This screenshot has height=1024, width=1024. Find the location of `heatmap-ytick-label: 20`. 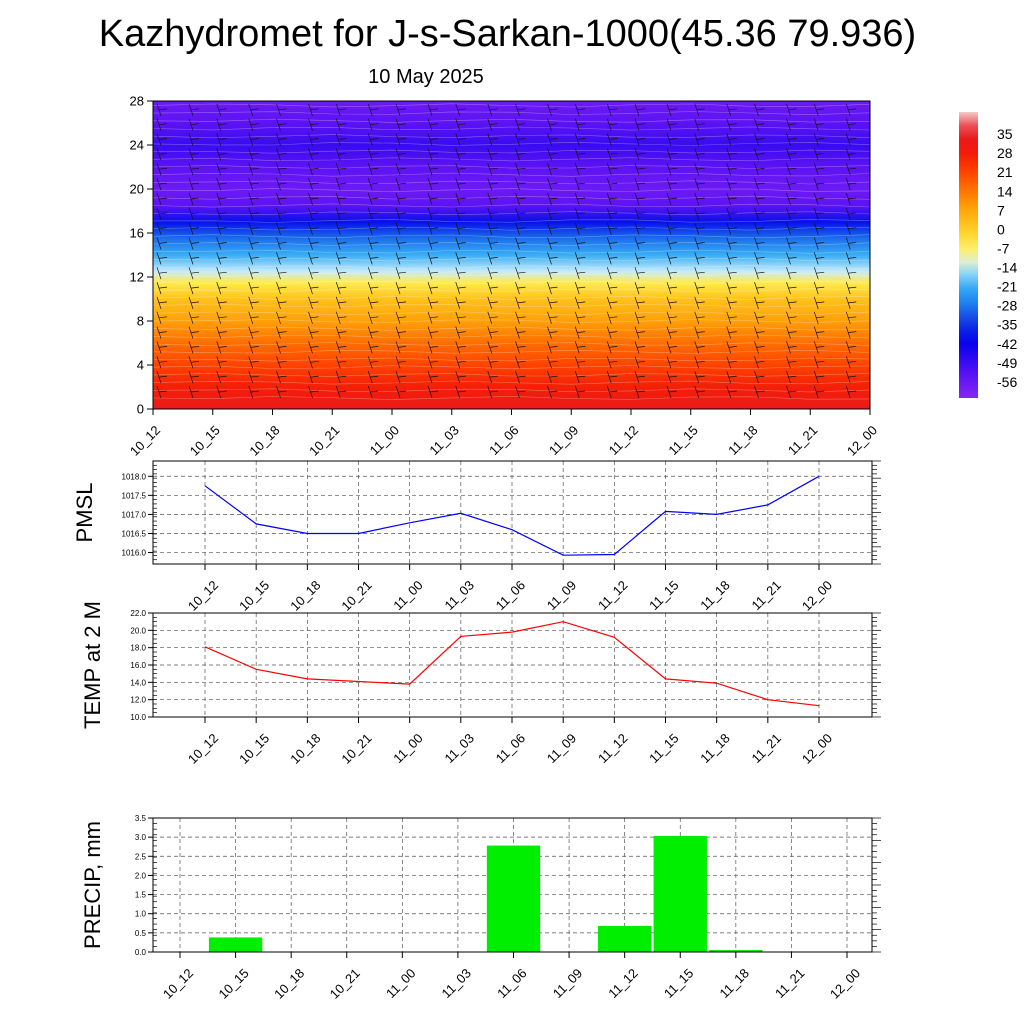

heatmap-ytick-label: 20 is located at coordinates (137, 189).